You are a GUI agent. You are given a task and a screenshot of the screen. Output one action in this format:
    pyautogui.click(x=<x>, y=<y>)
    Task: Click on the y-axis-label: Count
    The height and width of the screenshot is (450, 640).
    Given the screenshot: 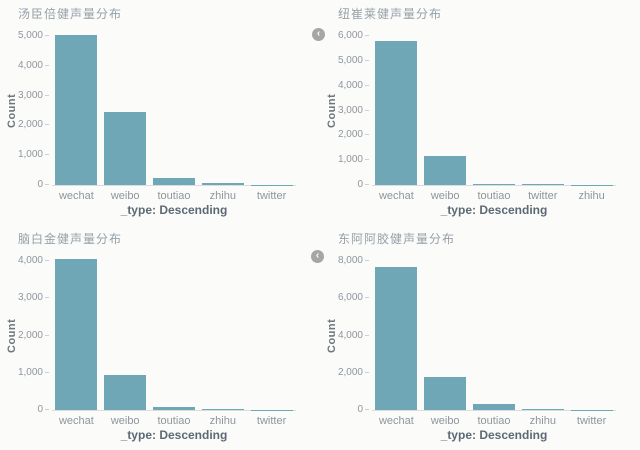 What is the action you would take?
    pyautogui.click(x=12, y=110)
    